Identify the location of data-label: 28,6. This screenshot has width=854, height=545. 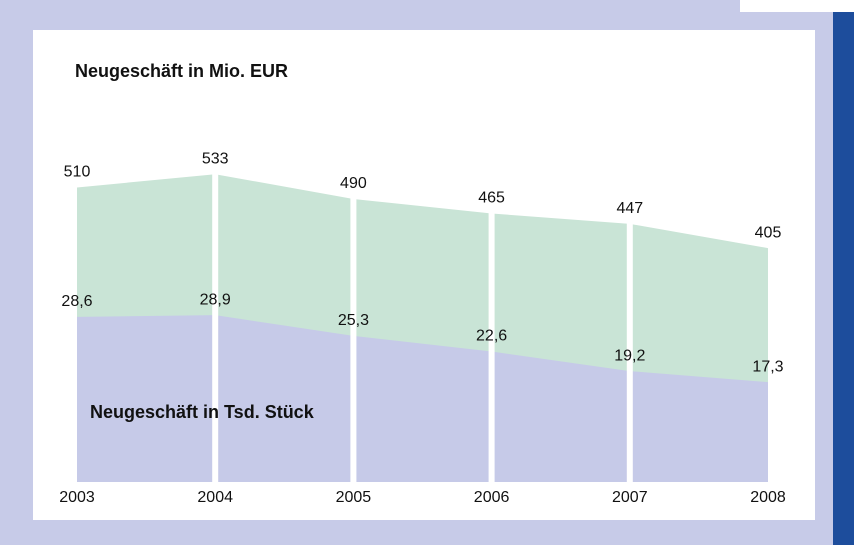
(76, 301).